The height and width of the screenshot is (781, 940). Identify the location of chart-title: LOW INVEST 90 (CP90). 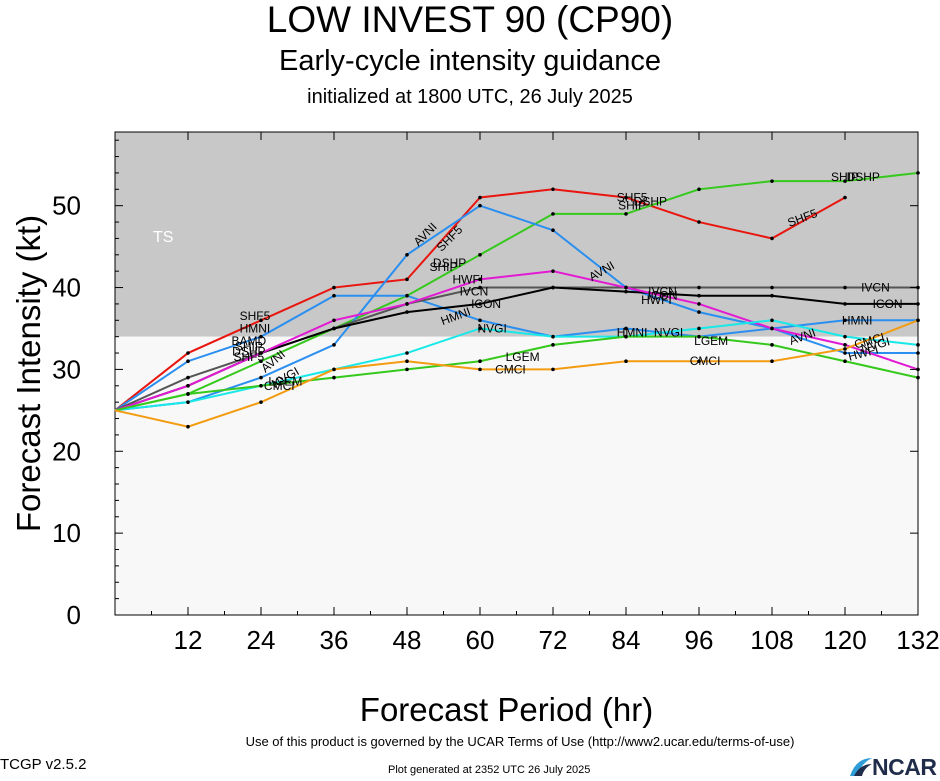
(470, 20).